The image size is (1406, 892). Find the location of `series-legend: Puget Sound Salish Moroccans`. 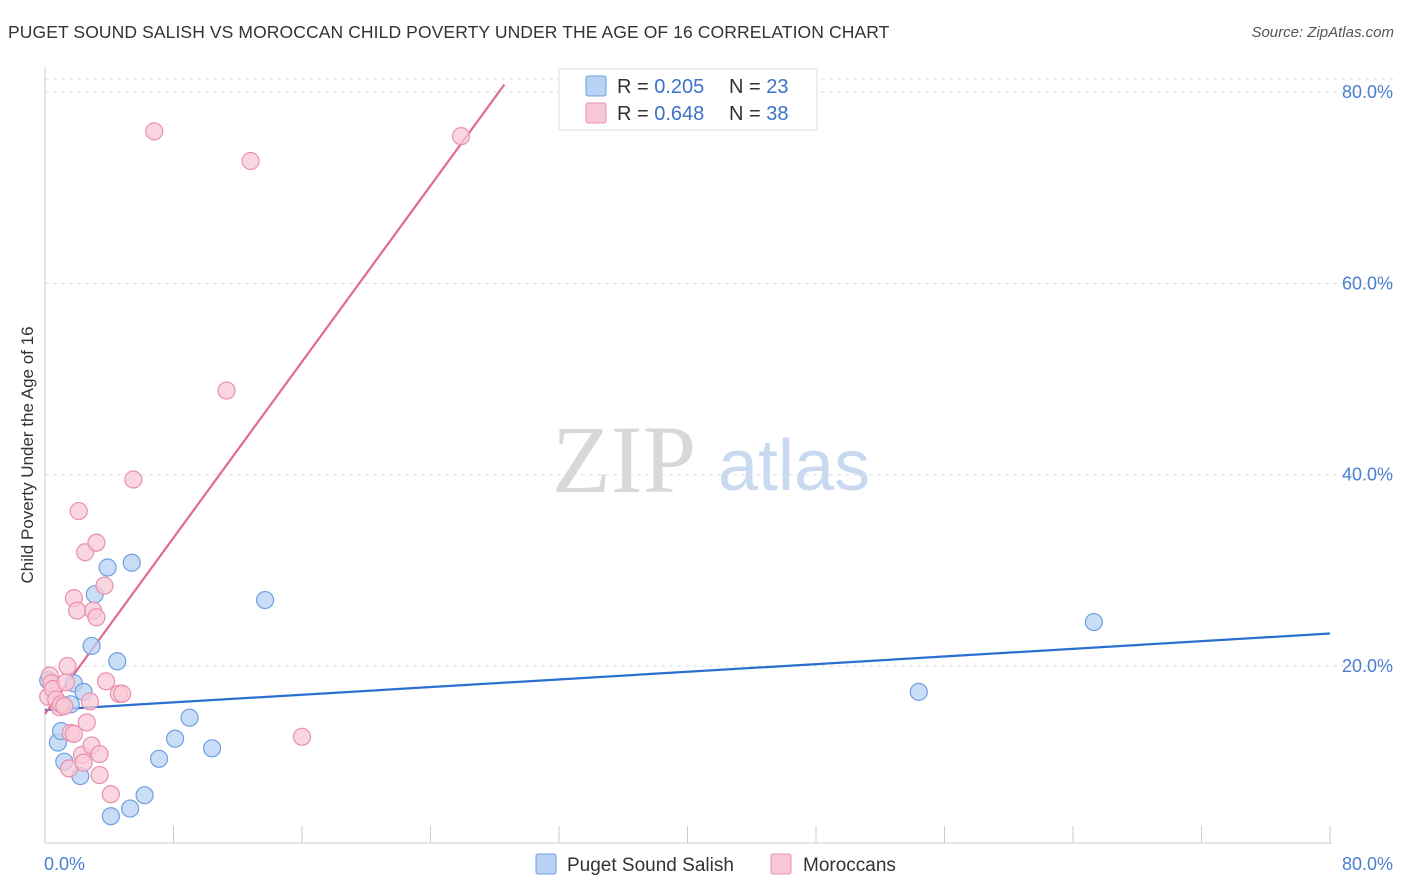

series-legend: Puget Sound Salish Moroccans is located at coordinates (715, 864).